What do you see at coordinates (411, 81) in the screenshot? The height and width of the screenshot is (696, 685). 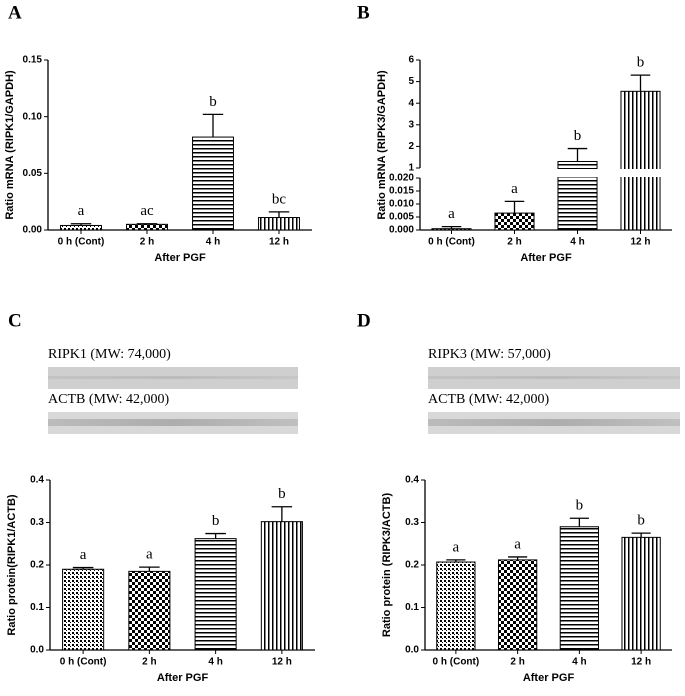 I see `y-tick-label: 5` at bounding box center [411, 81].